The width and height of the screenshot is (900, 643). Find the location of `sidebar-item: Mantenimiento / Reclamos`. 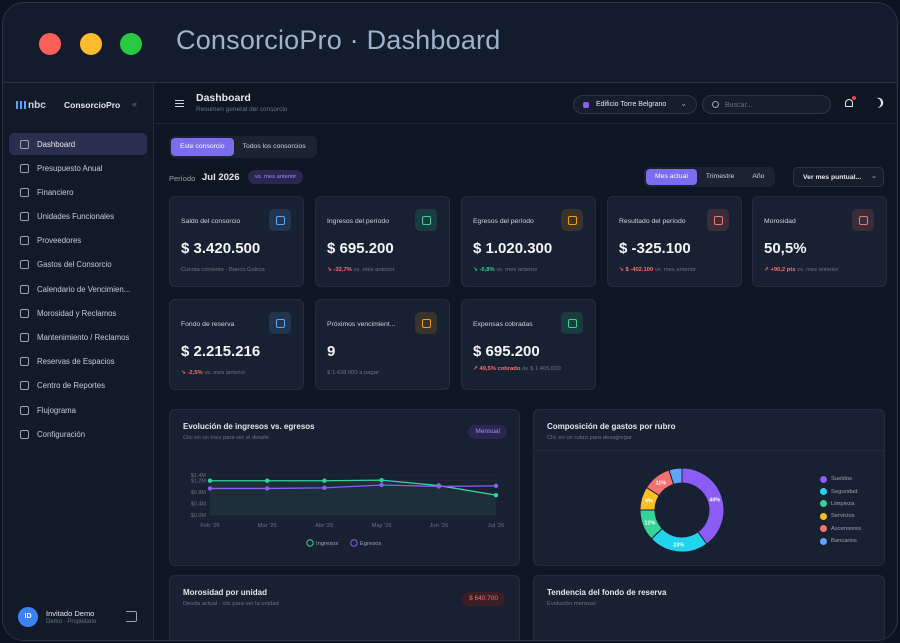

sidebar-item: Mantenimiento / Reclamos is located at coordinates (78, 338).